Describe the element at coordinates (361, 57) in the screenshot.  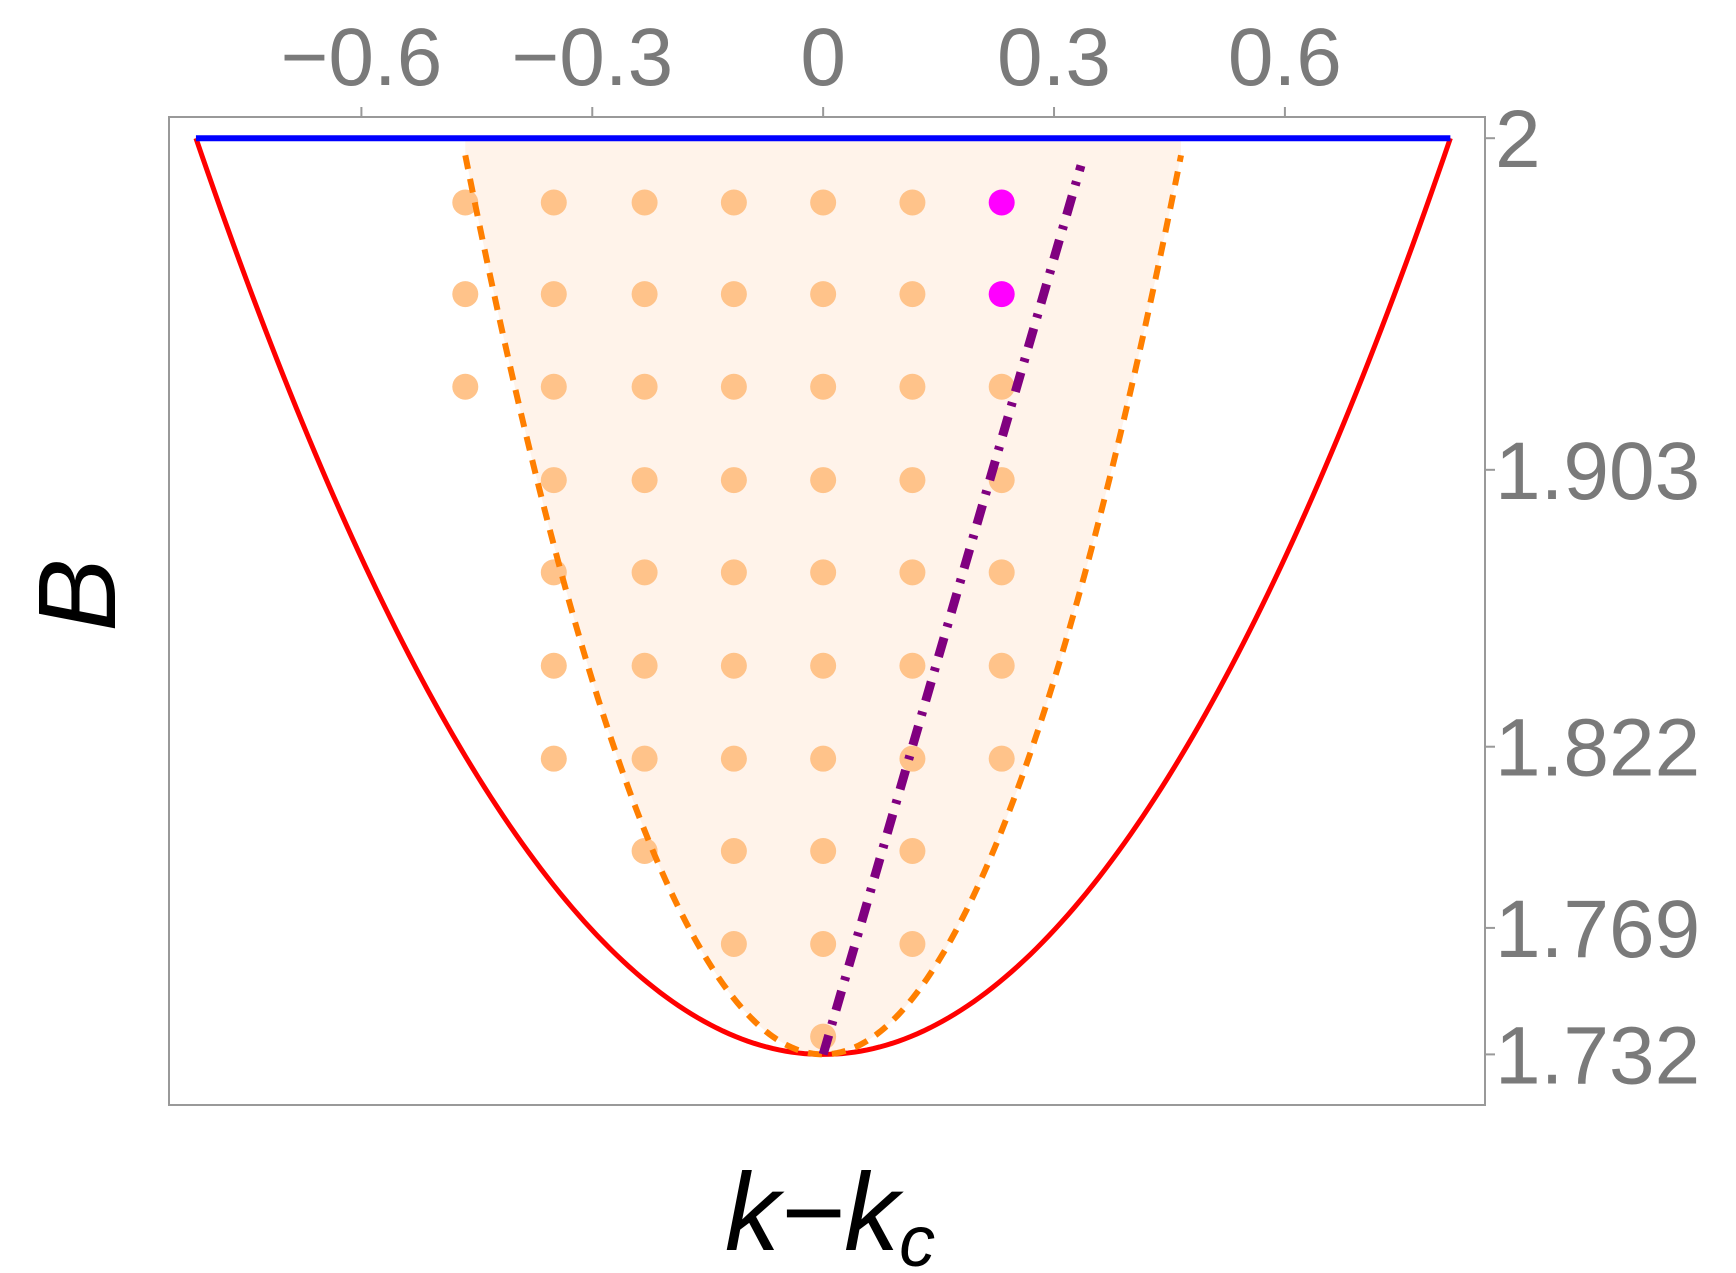
I see `x-tick-label: −0.6` at that location.